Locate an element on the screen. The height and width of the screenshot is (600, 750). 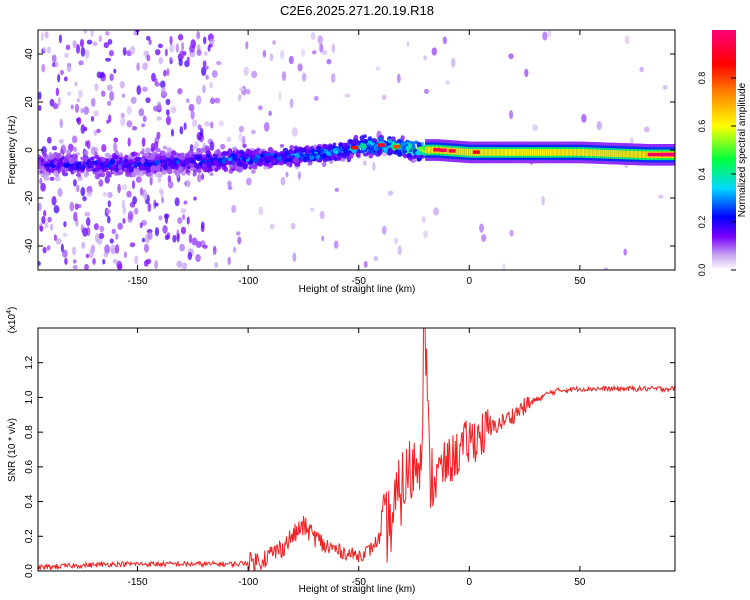
snr-y-tick-label: 0.4 is located at coordinates (29, 501).